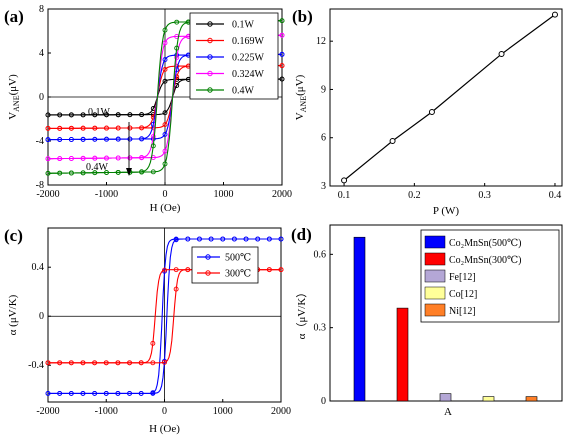 This screenshot has width=567, height=442. Describe the element at coordinates (323, 186) in the screenshot. I see `panel-b-ytick-label: 3` at that location.